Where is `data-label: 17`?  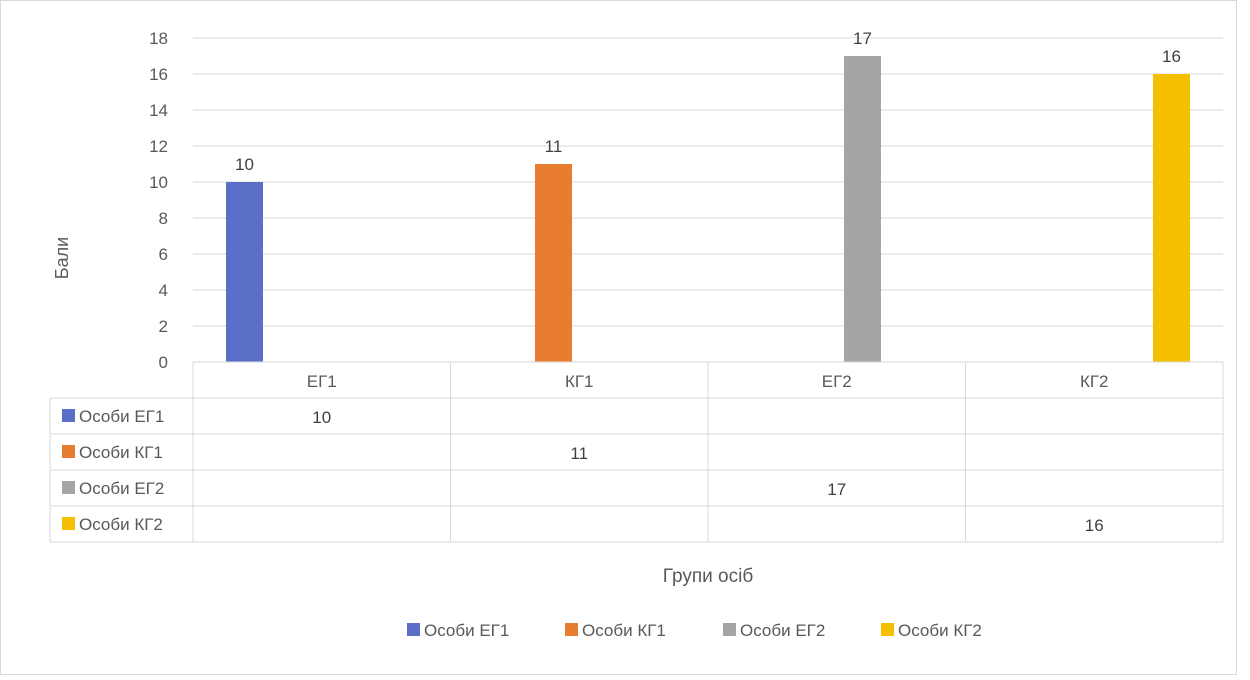 data-label: 17 is located at coordinates (862, 38).